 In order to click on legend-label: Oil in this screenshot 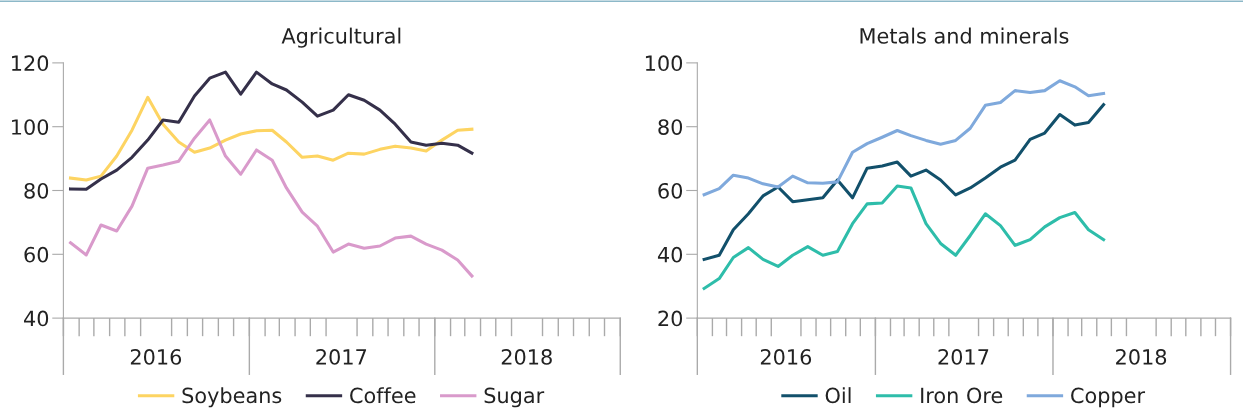, I will do `click(838, 395)`.